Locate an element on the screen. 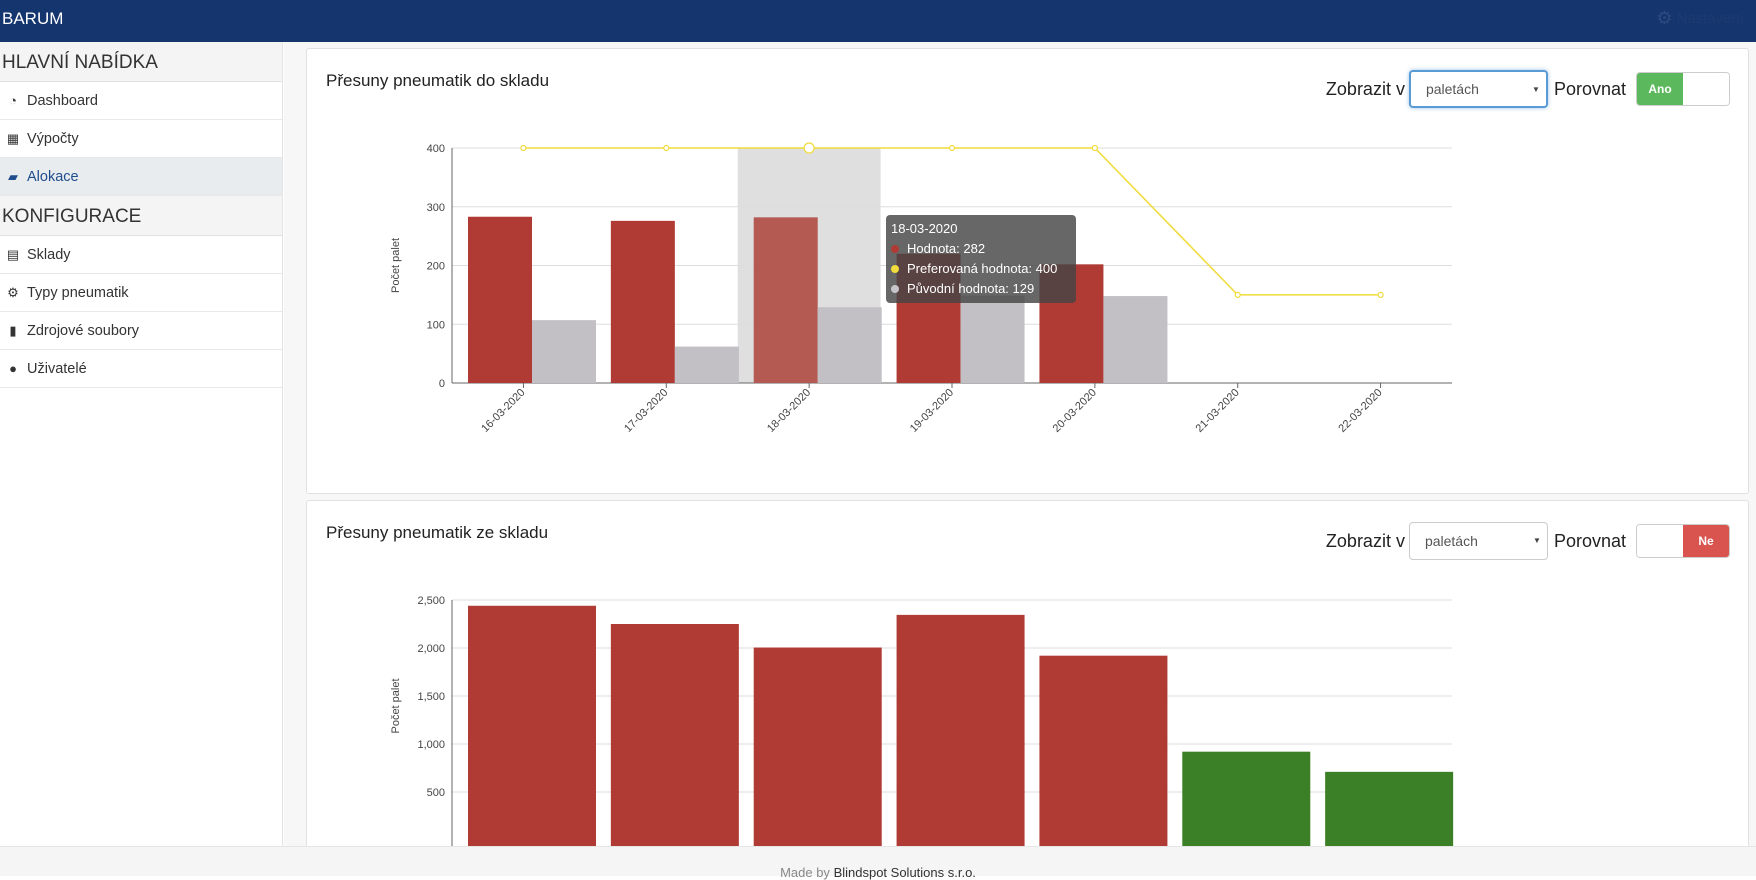 The width and height of the screenshot is (1756, 880). y-tick-label: 100 is located at coordinates (436, 325).